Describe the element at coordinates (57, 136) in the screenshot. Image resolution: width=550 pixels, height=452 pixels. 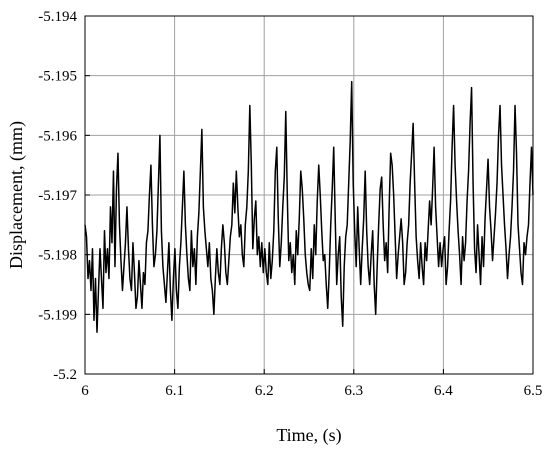
I see `y-tick-label: -5.196` at that location.